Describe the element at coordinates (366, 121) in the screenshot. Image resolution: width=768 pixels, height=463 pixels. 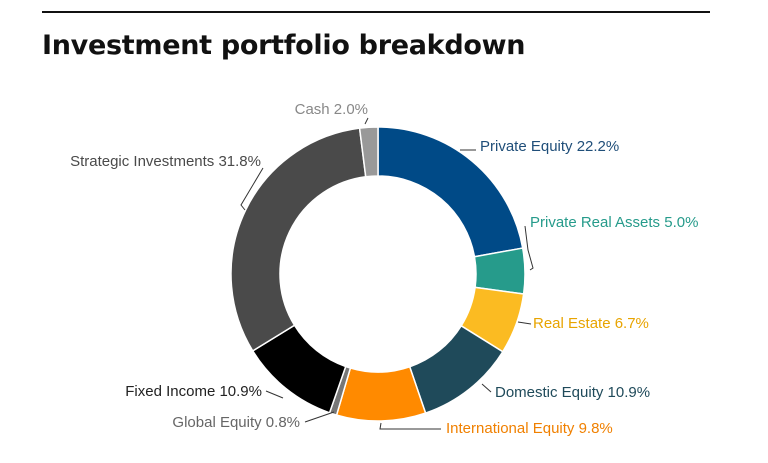
I see `leader-cash` at that location.